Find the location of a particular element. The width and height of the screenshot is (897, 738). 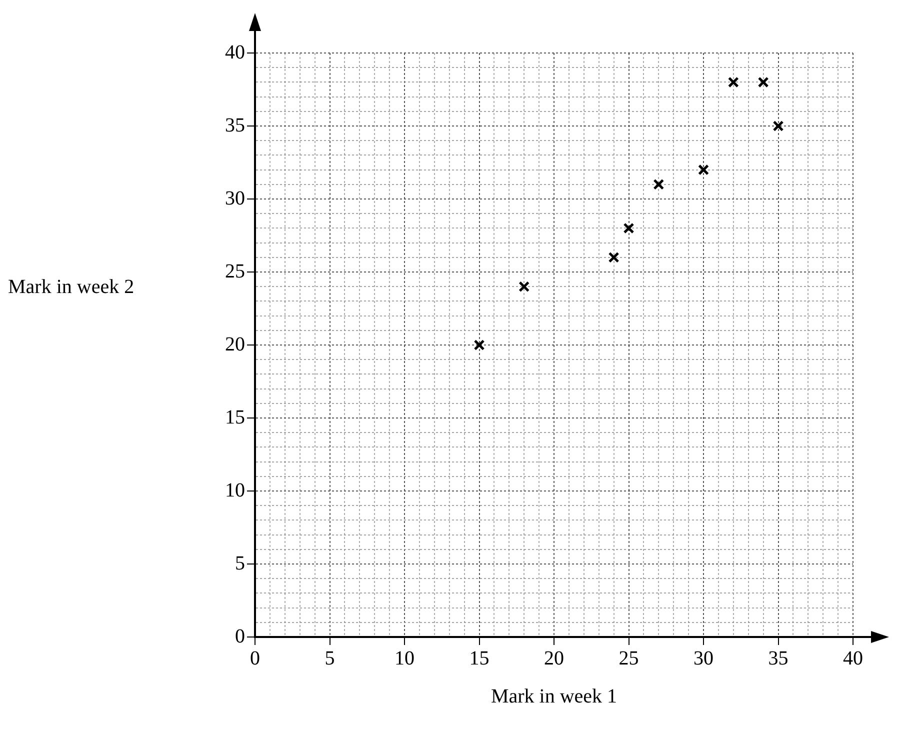

y-tick-label: 0 is located at coordinates (240, 636).